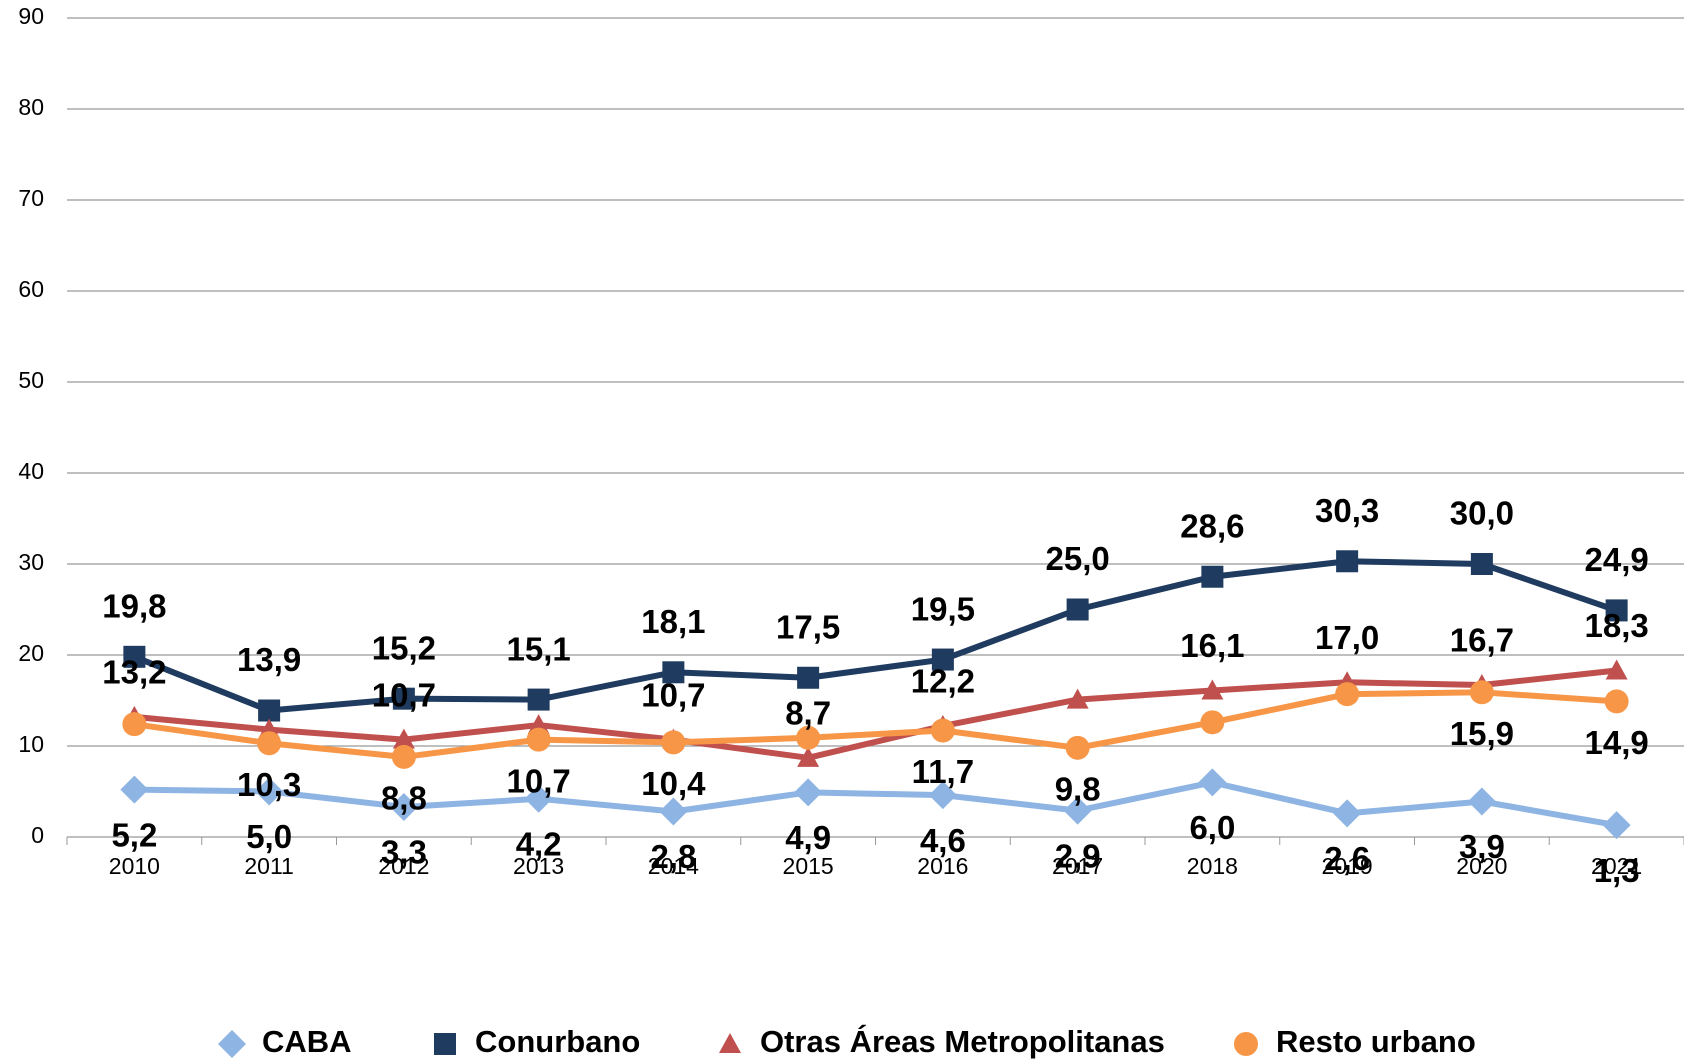 This screenshot has height=1064, width=1684. Describe the element at coordinates (404, 852) in the screenshot. I see `data-label: 3,3` at that location.